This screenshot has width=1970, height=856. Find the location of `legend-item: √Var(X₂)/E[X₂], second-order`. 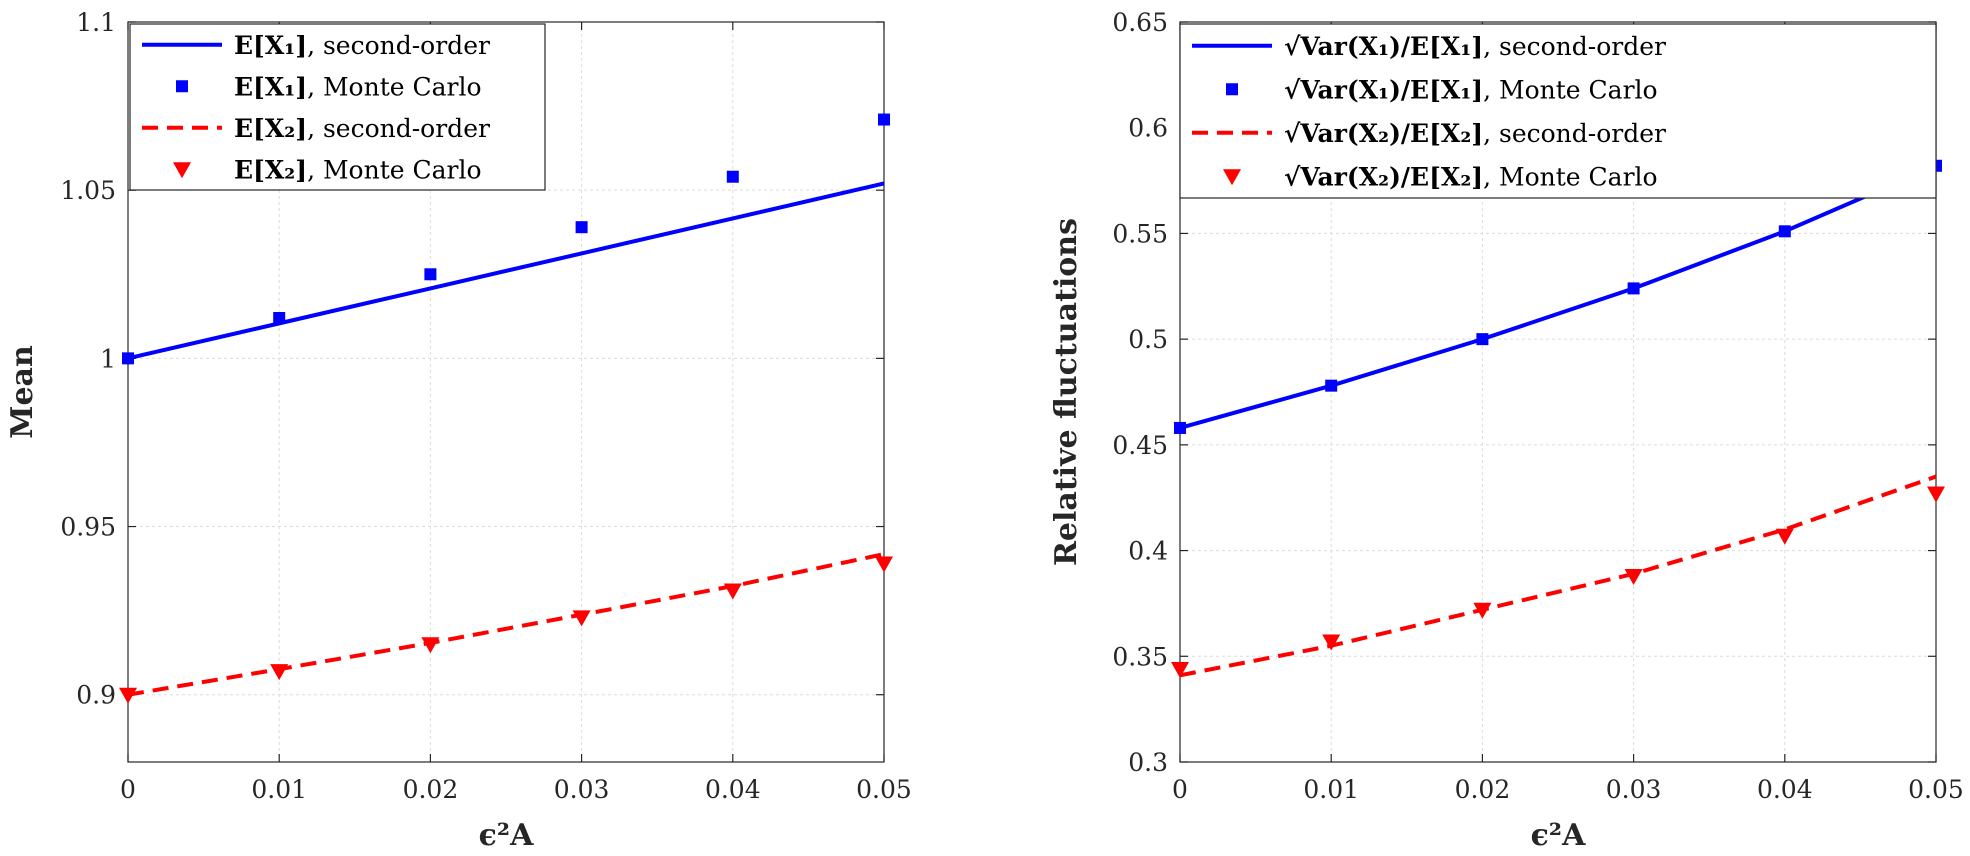

legend-item: √Var(X₂)/E[X₂], second-order is located at coordinates (1429, 133).